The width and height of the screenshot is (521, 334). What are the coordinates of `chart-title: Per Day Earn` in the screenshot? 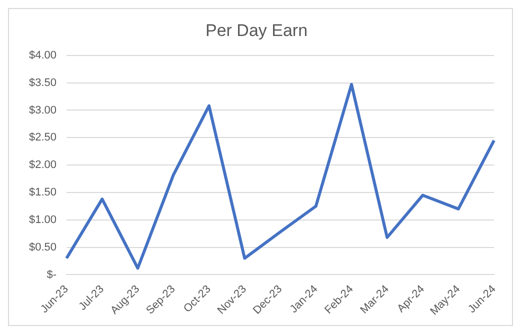 It's located at (256, 30).